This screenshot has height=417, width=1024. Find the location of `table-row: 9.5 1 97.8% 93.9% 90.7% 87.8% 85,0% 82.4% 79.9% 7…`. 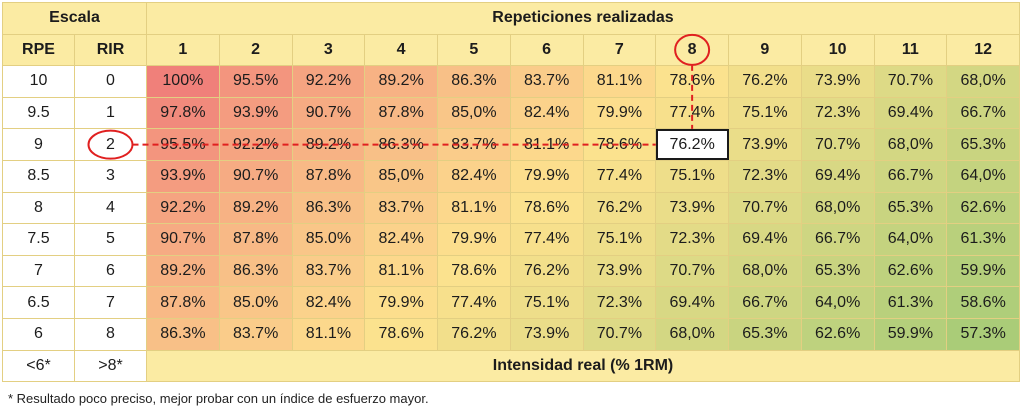

table-row: 9.5 1 97.8% 93.9% 90.7% 87.8% 85,0% 82.4% 79.9% 7… is located at coordinates (511, 113).